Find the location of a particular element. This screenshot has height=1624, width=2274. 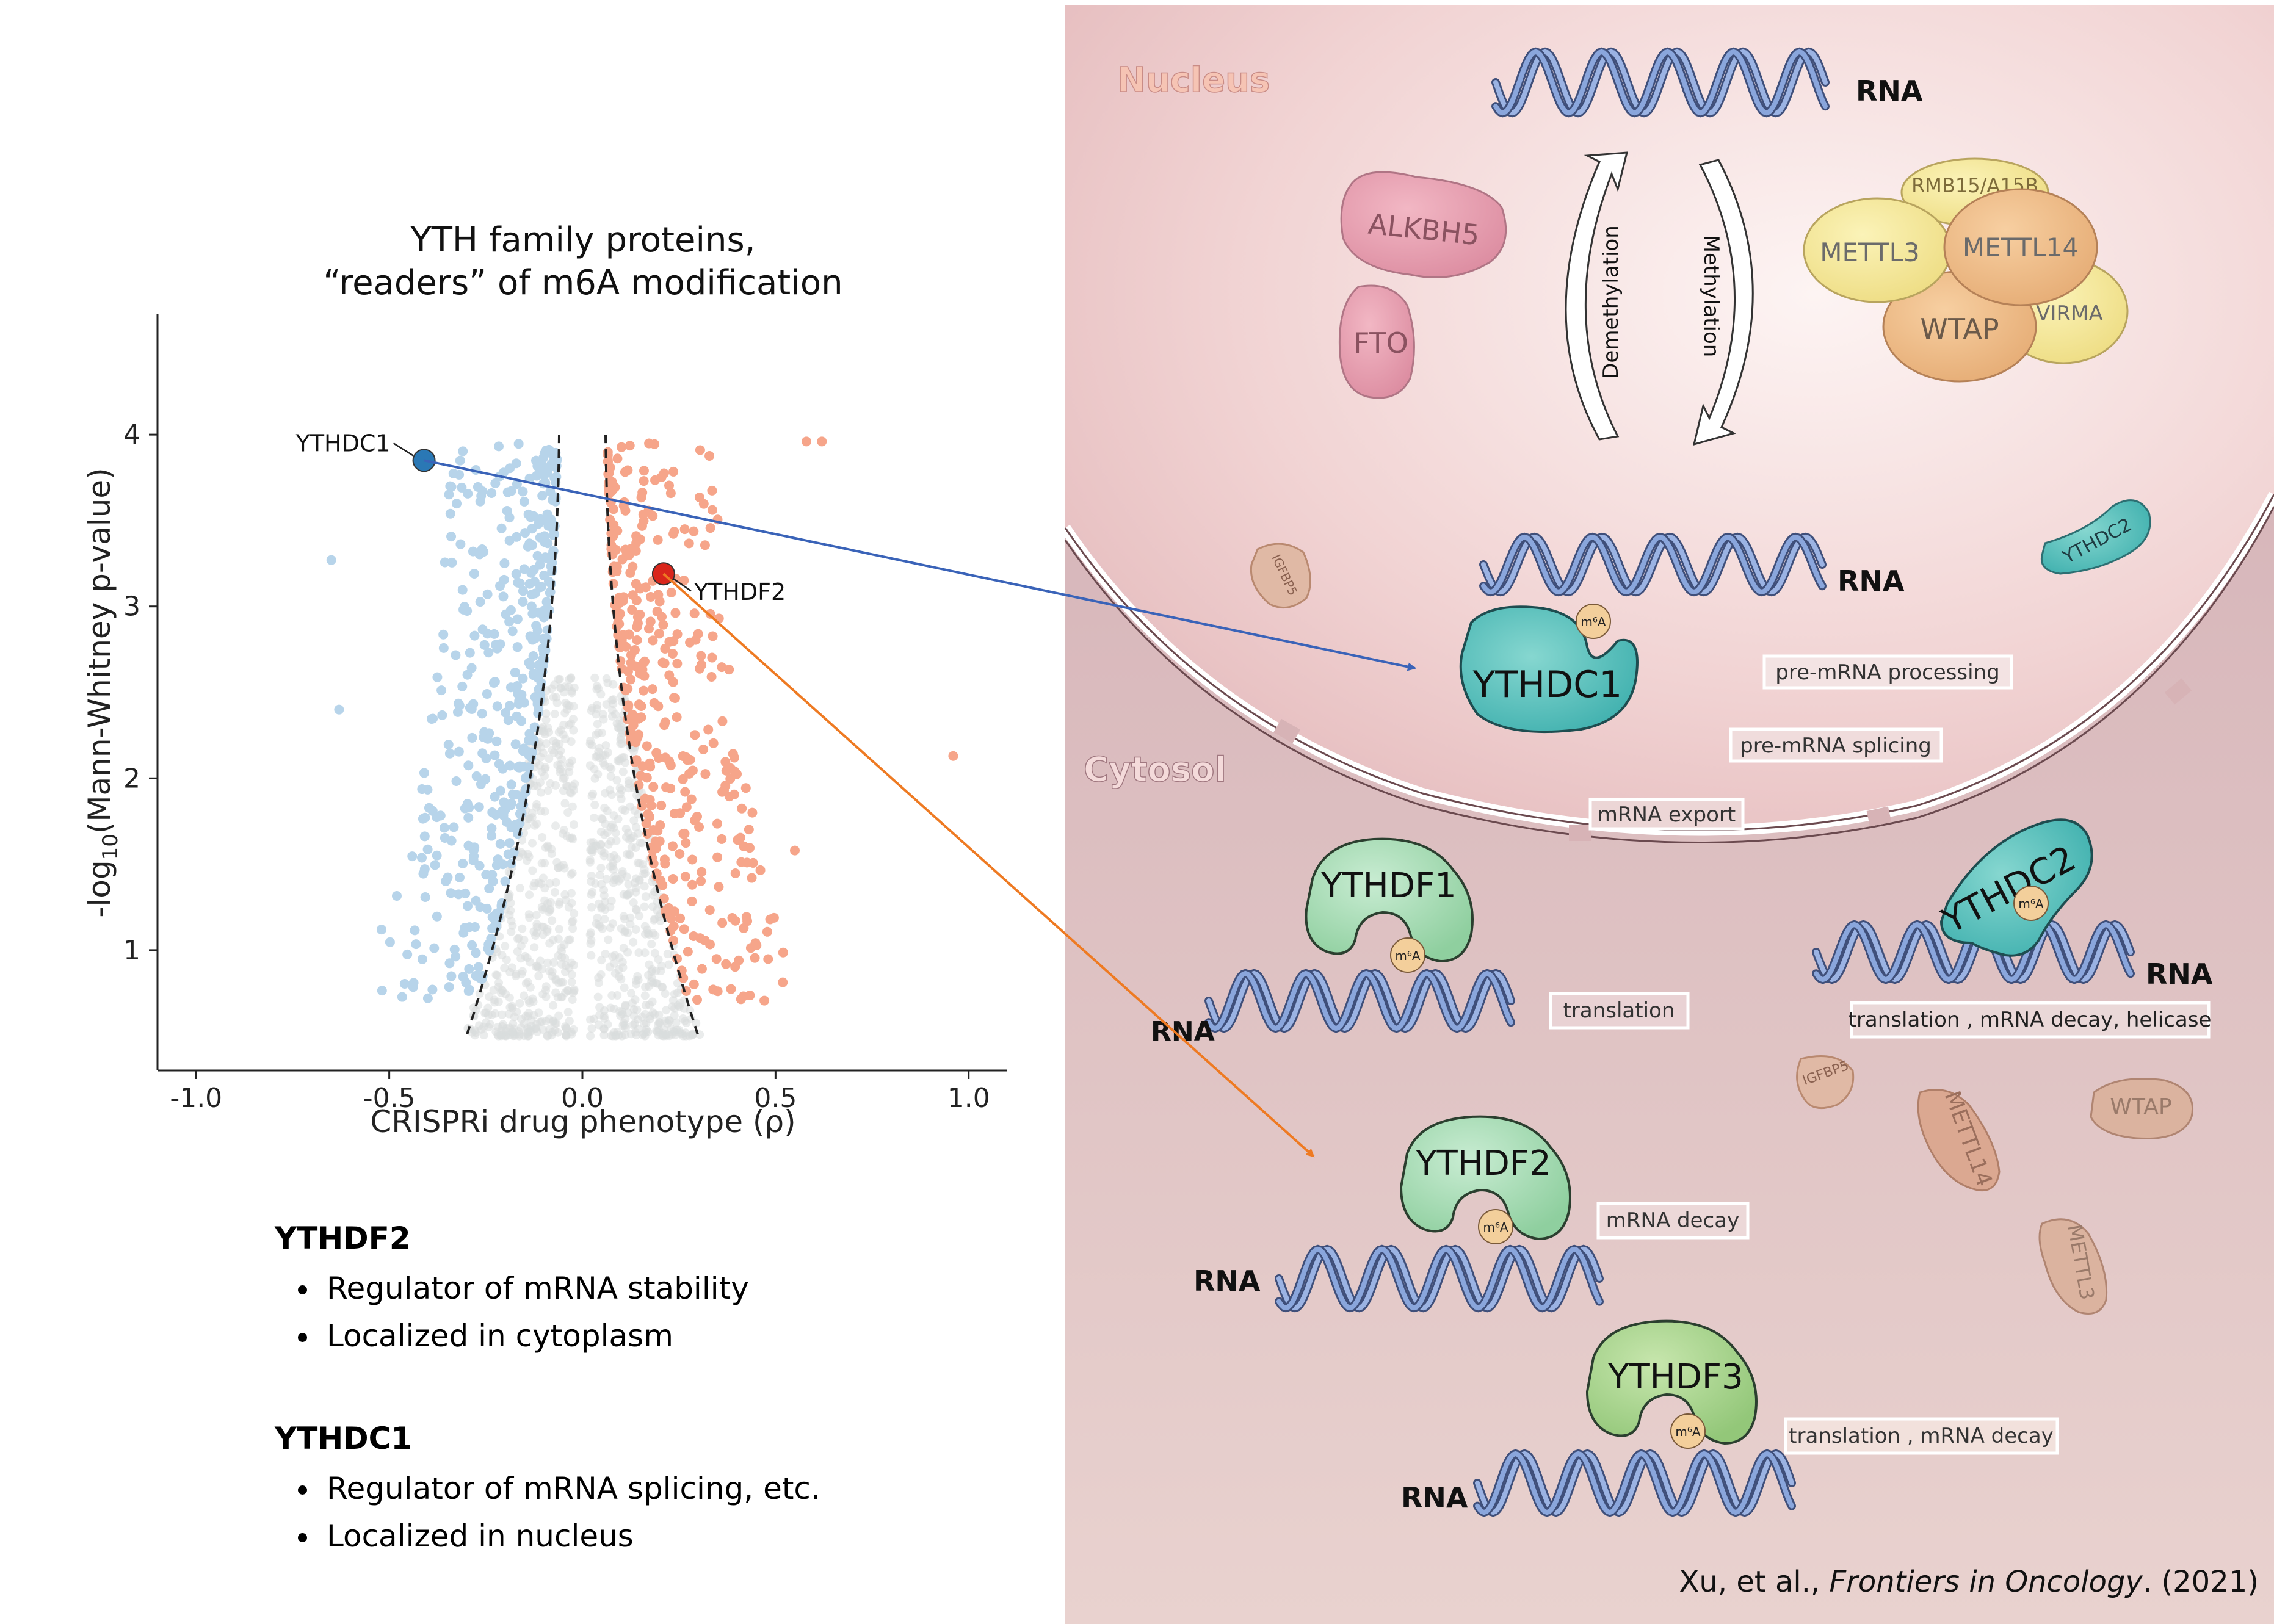

note-heading-ythdc1: YTHDC1 is located at coordinates (344, 1438).